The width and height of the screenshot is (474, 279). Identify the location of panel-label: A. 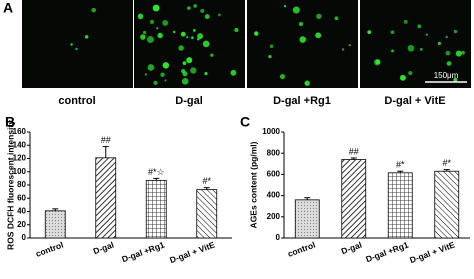
(8, 8).